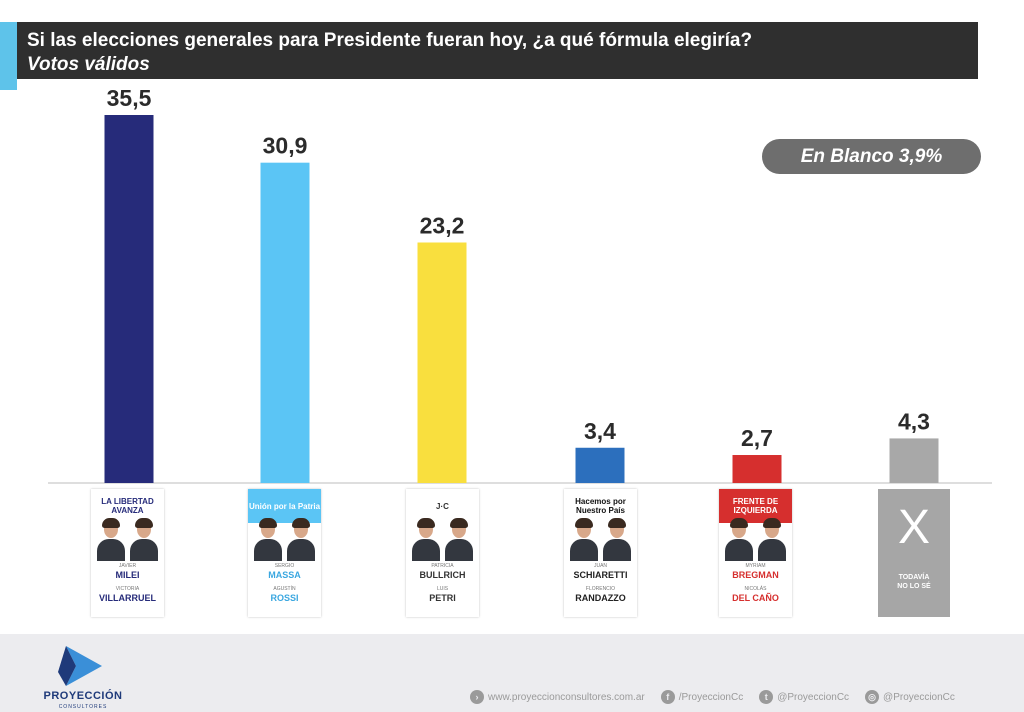 The width and height of the screenshot is (1024, 712). What do you see at coordinates (914, 577) in the screenshot?
I see `undecided-line-1: TODAVÍA` at bounding box center [914, 577].